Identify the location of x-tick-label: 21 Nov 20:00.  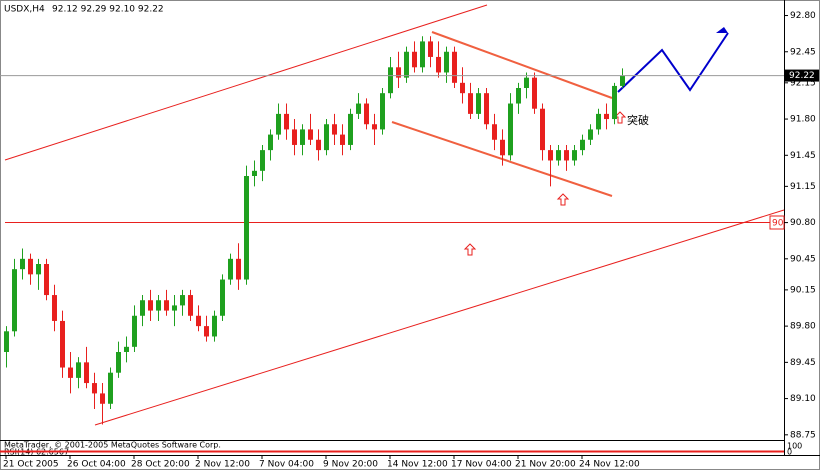
(545, 465).